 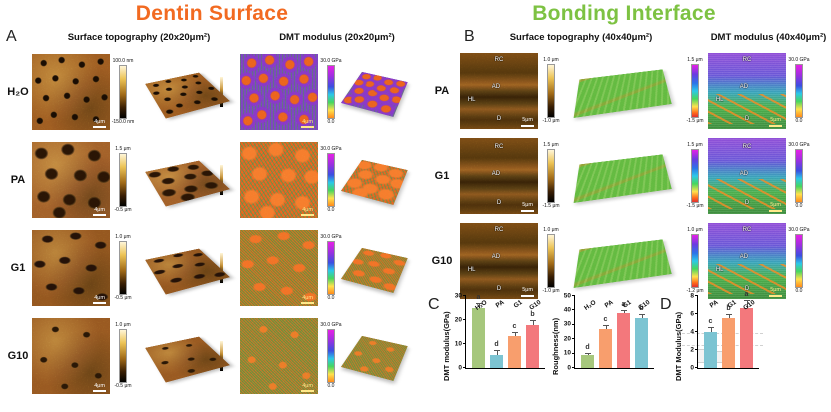 I want to click on afm-topography-3d-surface, so click(x=622, y=93).